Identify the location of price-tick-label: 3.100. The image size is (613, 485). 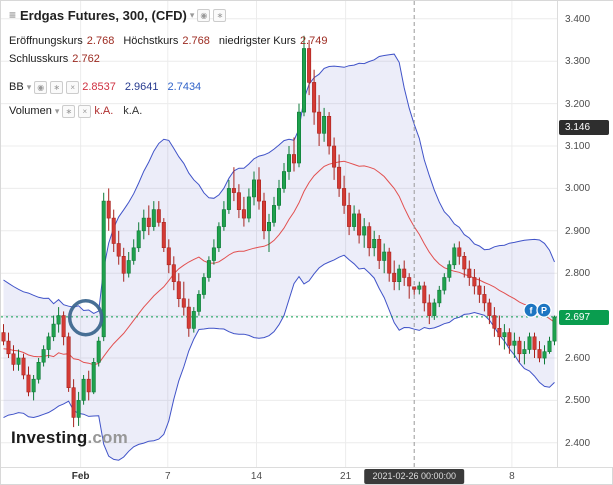
(578, 146).